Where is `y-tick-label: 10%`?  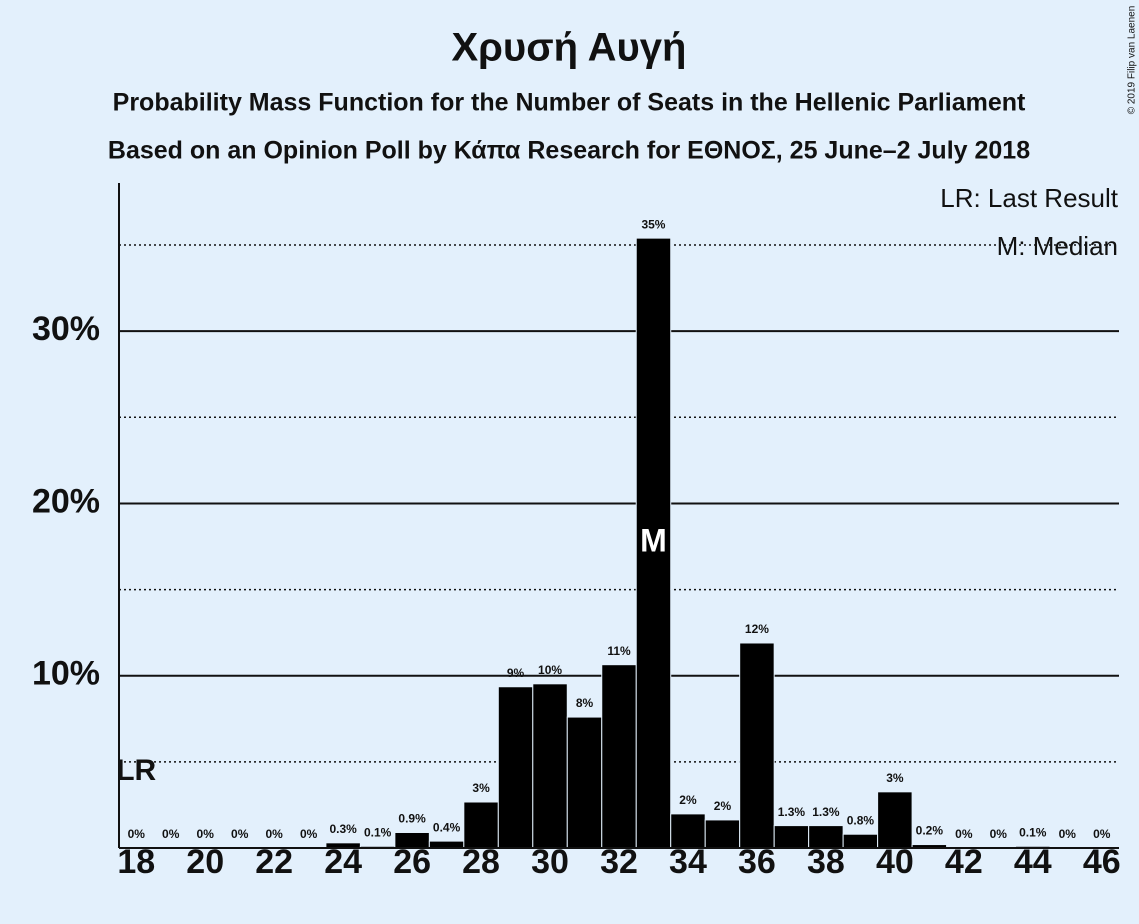
y-tick-label: 10% is located at coordinates (66, 674).